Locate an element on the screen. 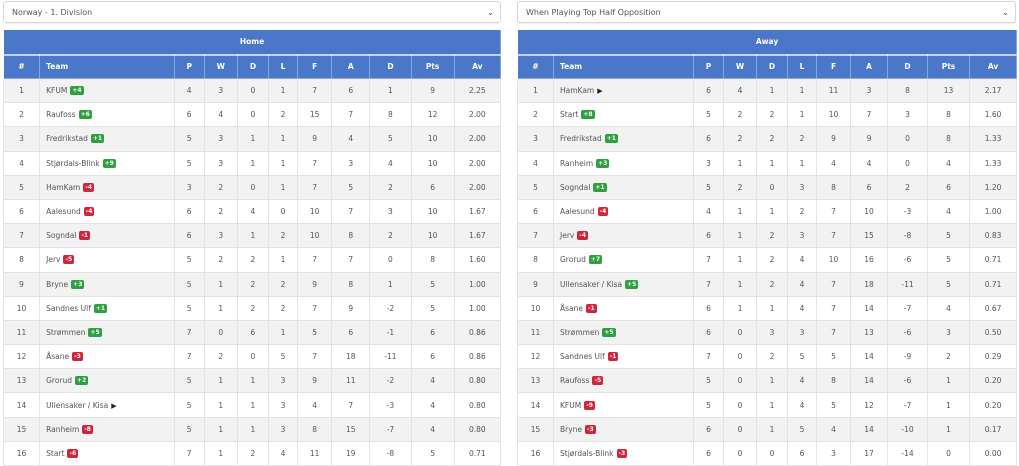 The height and width of the screenshot is (466, 1019). table-row: 12 Sandnes Ulf -1 7 0 2 5 5 14 -9 2 0.29 is located at coordinates (767, 357).